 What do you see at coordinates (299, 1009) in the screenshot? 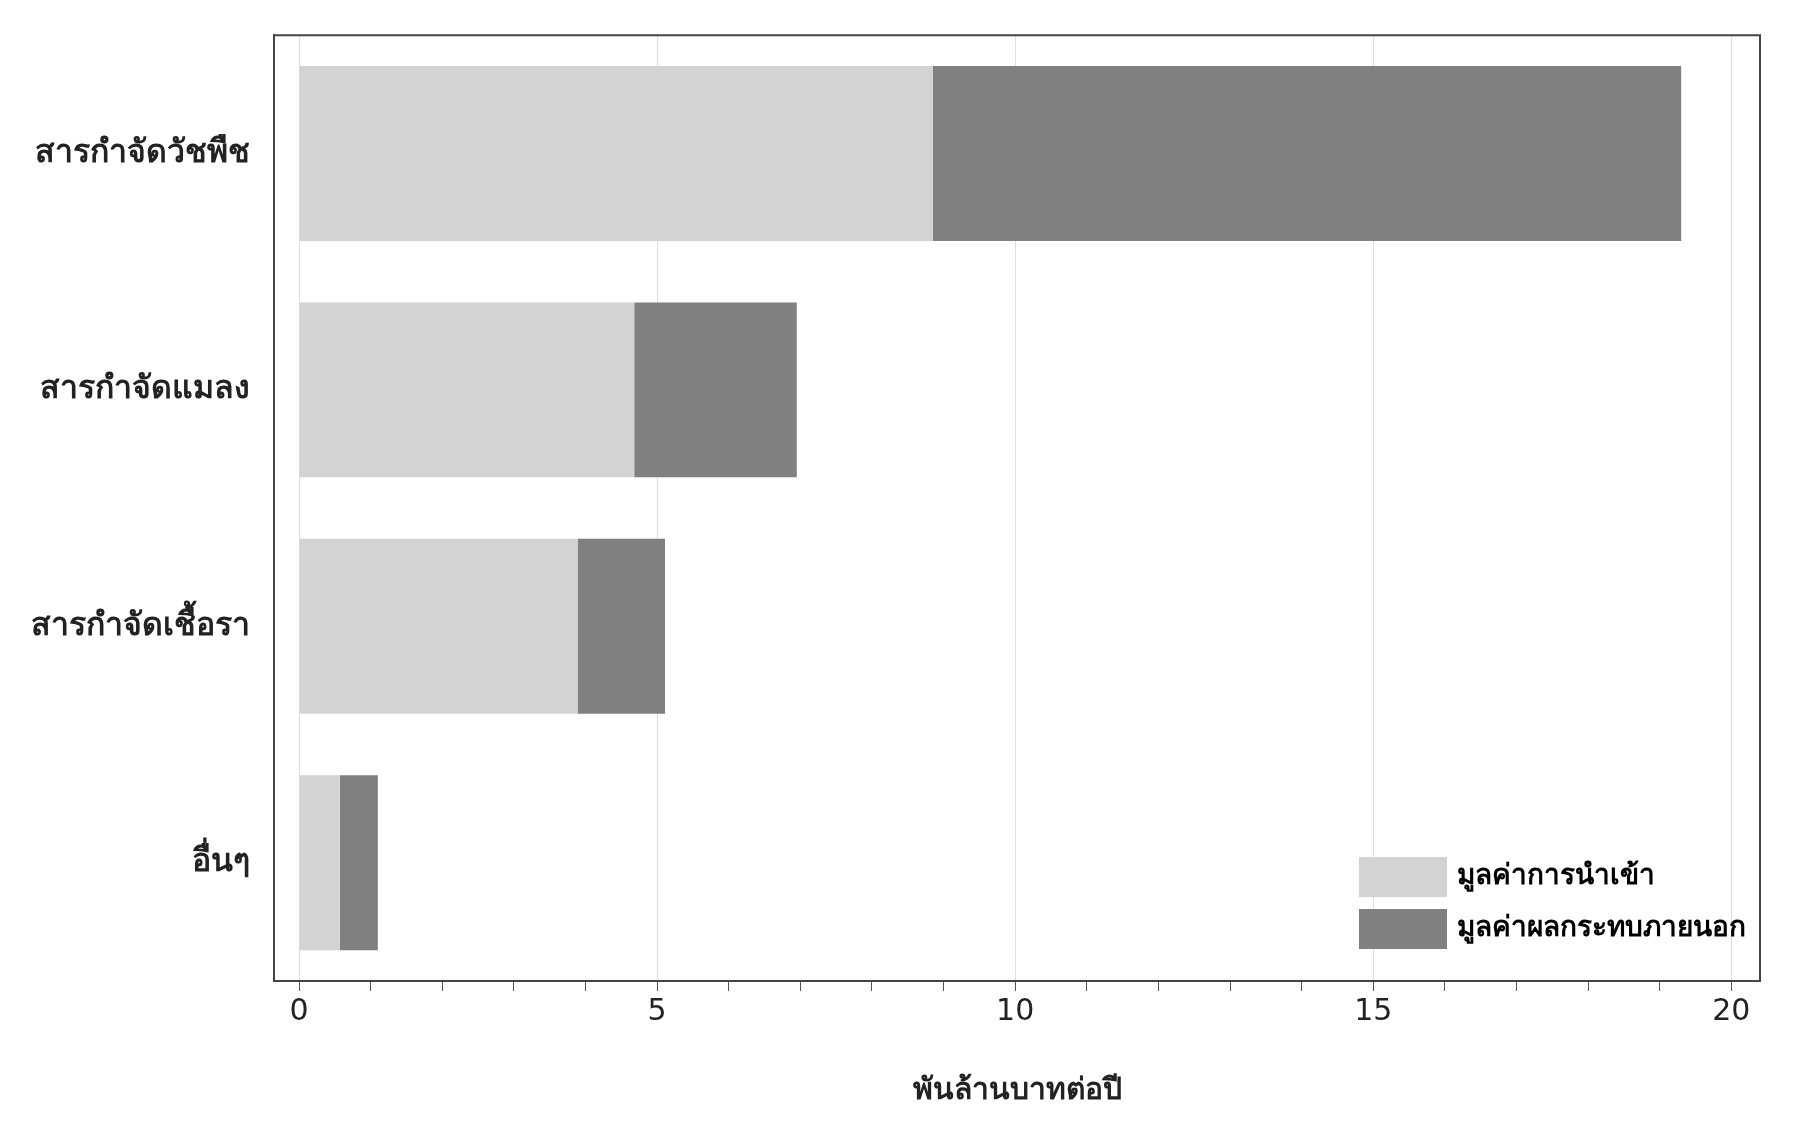
I see `x-tick-label: 0` at bounding box center [299, 1009].